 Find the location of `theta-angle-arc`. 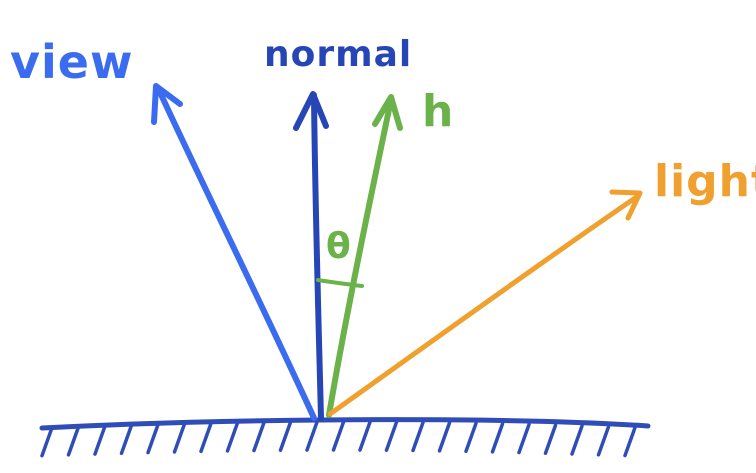

theta-angle-arc is located at coordinates (340, 283).